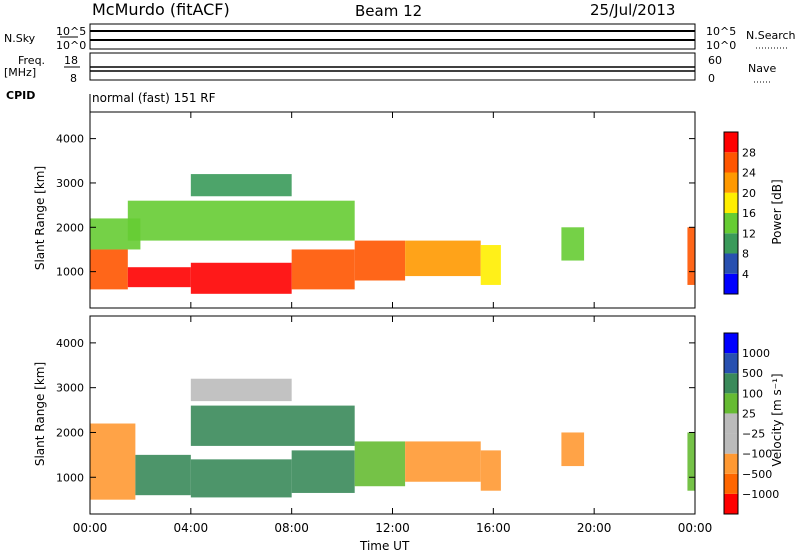 This screenshot has height=554, width=800. I want to click on left-marker-lines, so click(70, 52).